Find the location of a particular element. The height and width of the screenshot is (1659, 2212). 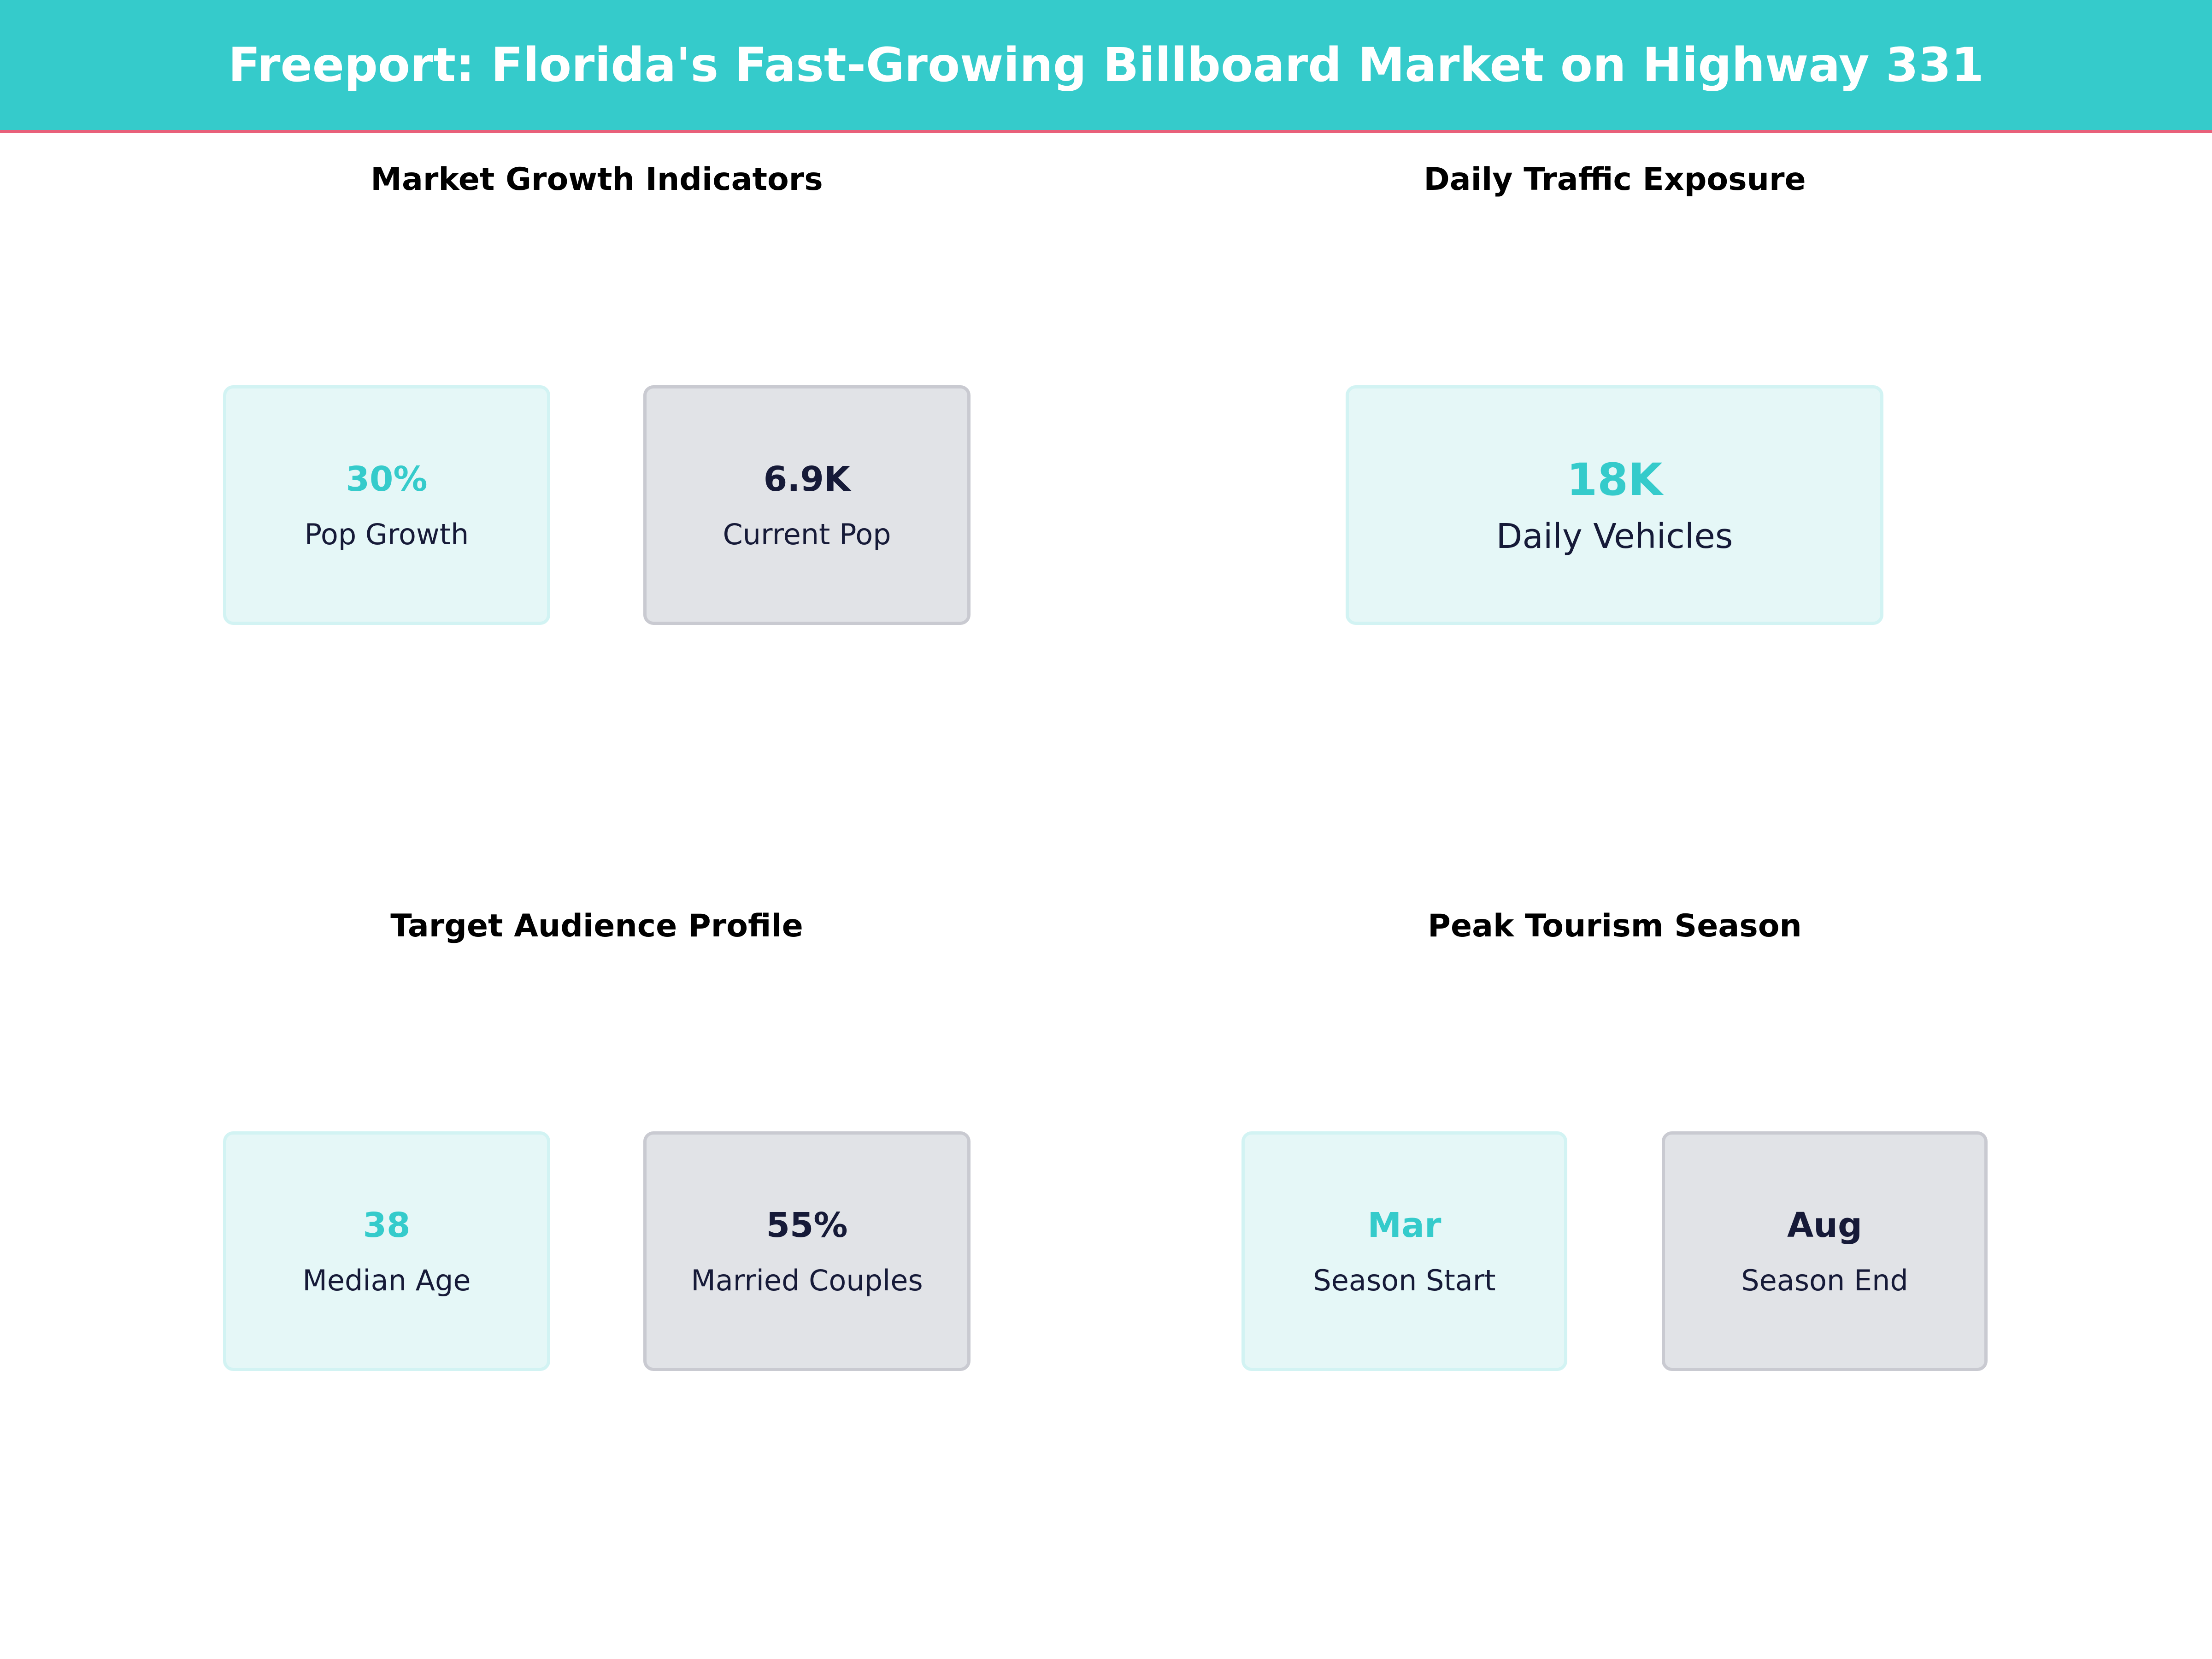

metric-value: Mar is located at coordinates (1404, 1225).